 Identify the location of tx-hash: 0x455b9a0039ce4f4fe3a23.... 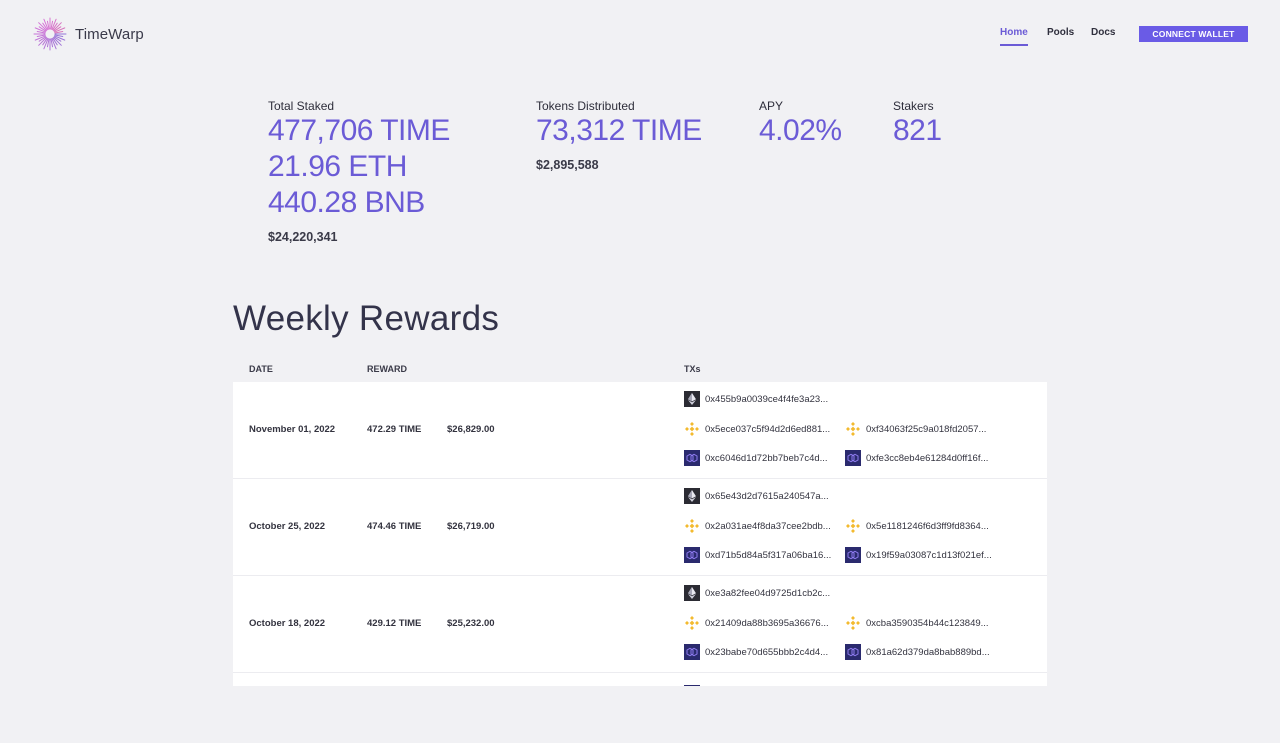
(767, 399).